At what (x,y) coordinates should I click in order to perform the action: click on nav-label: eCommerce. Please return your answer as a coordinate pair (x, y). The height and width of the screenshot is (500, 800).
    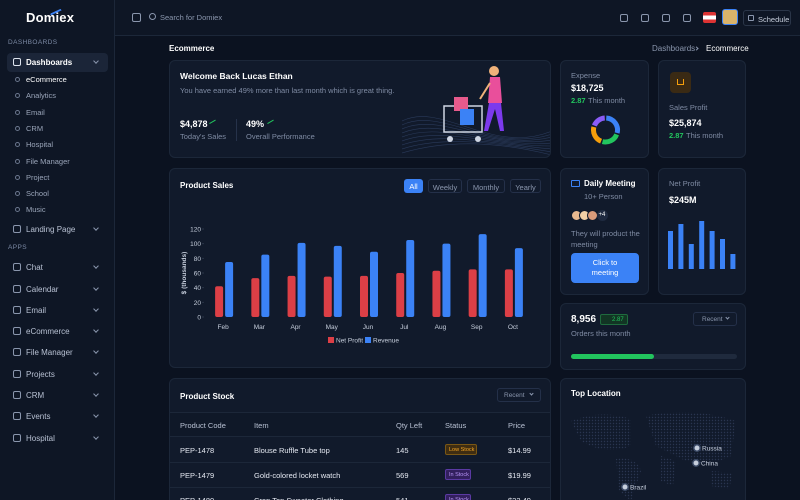
    Looking at the image, I should click on (48, 332).